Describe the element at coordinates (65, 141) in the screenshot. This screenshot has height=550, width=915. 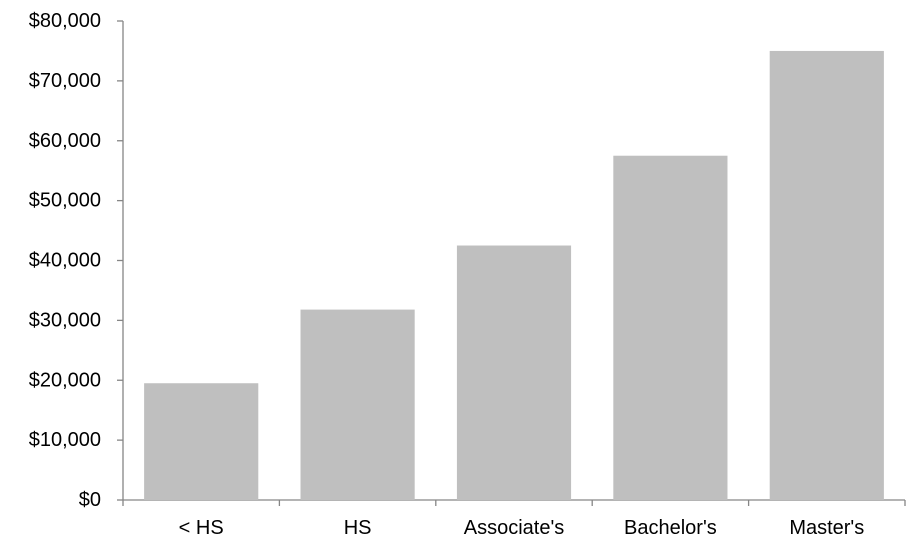
I see `y-axis-tick-label: $60,000` at that location.